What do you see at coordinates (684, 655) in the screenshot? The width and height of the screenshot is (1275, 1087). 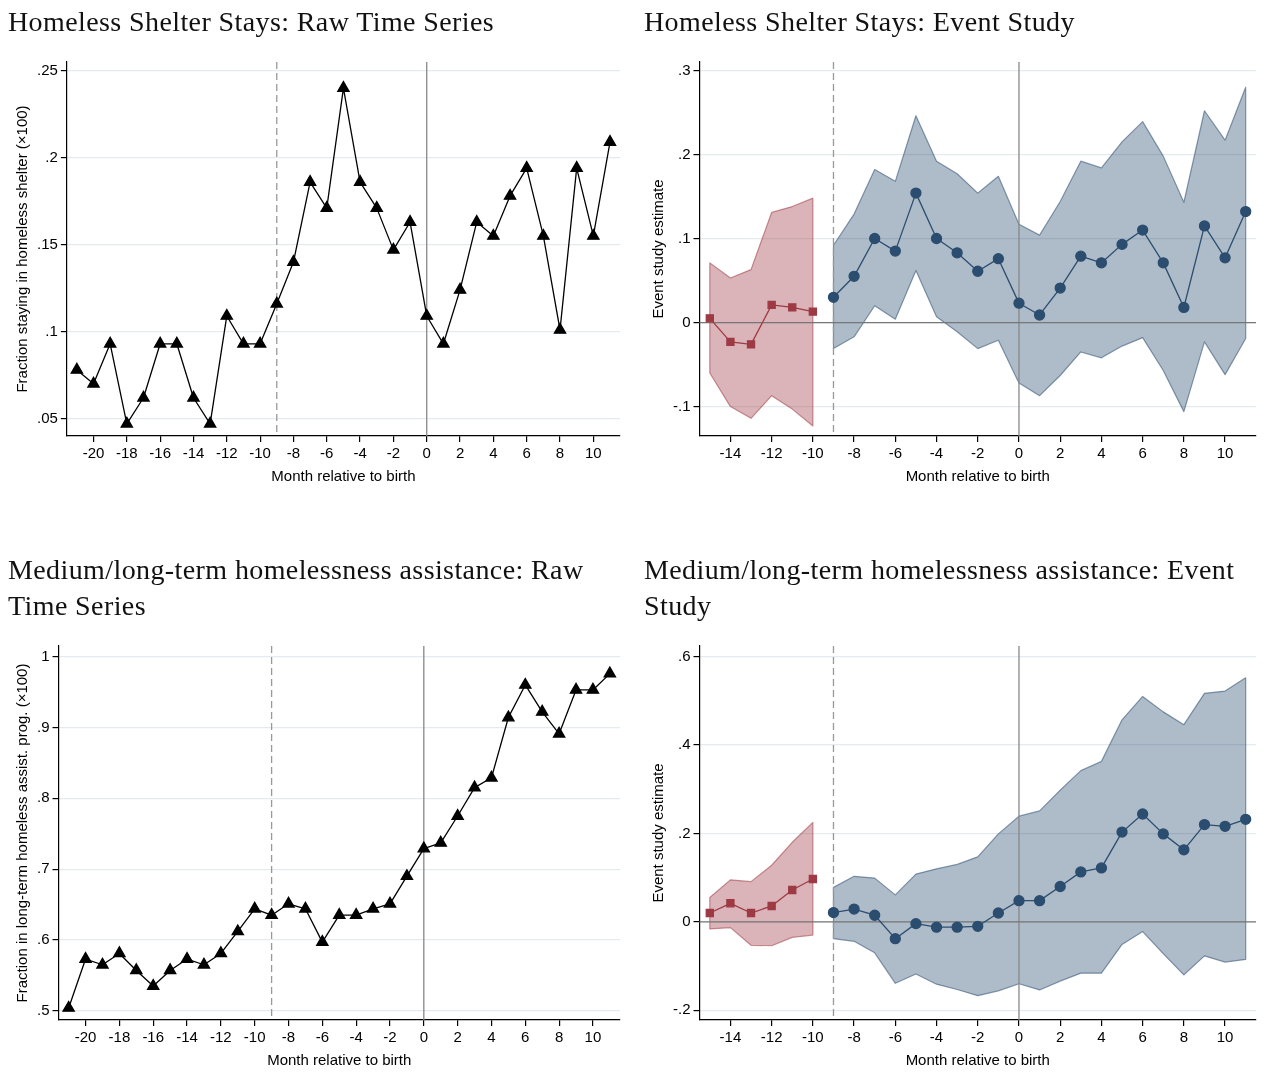 I see `y-tick-label: .6` at bounding box center [684, 655].